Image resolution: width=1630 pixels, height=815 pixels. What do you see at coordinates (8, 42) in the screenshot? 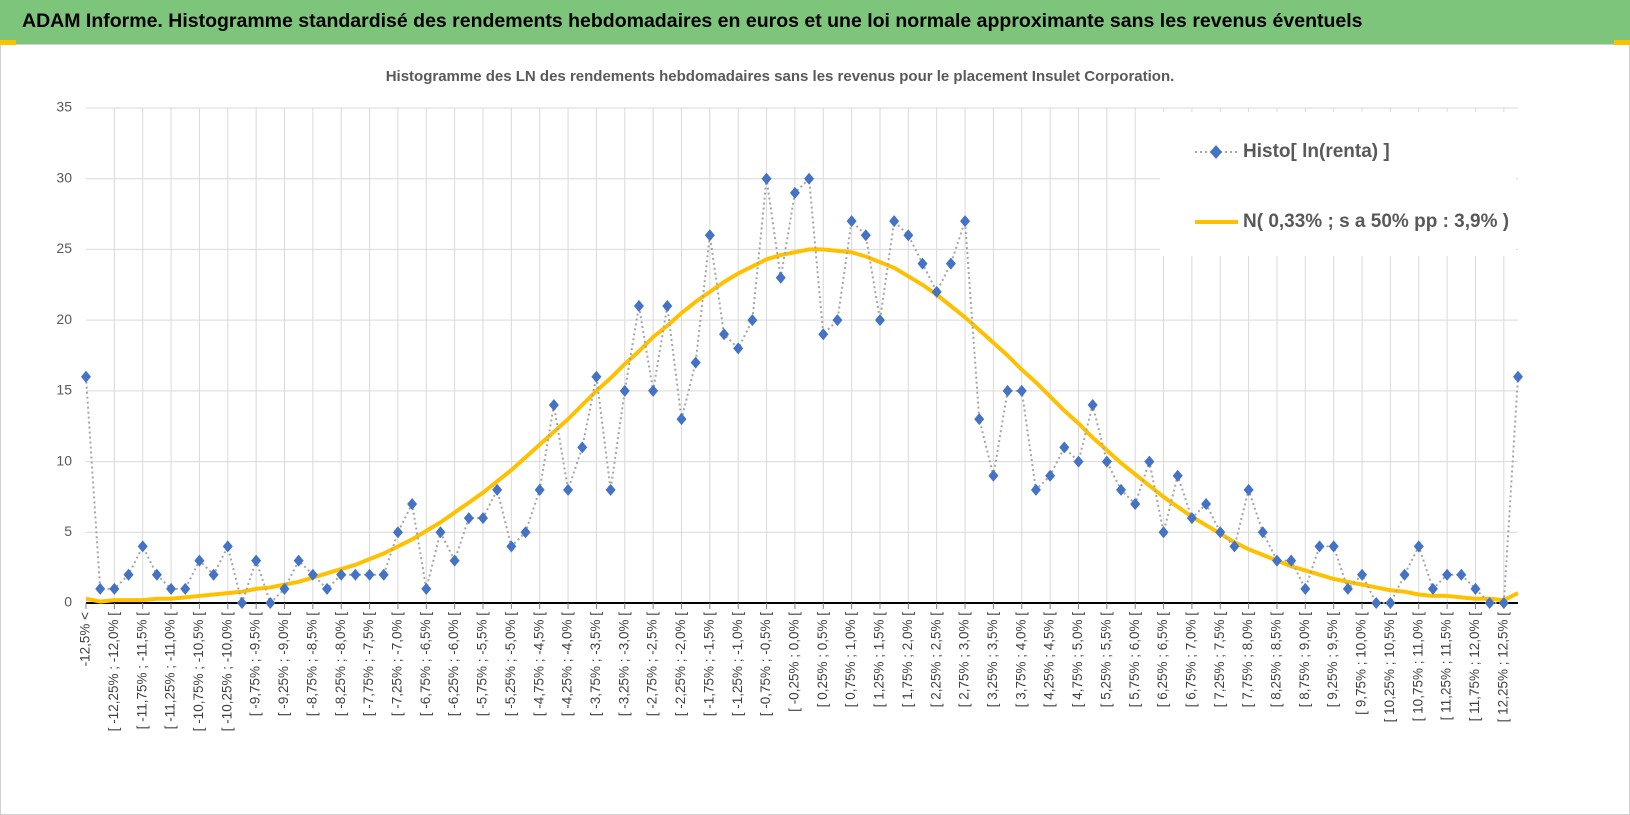
I see `accent` at bounding box center [8, 42].